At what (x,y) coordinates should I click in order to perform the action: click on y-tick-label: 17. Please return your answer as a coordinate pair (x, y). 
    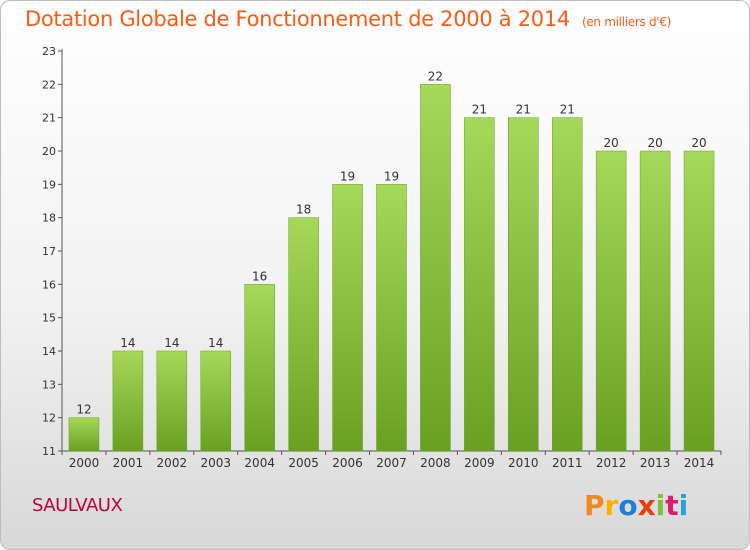
    Looking at the image, I should click on (49, 251).